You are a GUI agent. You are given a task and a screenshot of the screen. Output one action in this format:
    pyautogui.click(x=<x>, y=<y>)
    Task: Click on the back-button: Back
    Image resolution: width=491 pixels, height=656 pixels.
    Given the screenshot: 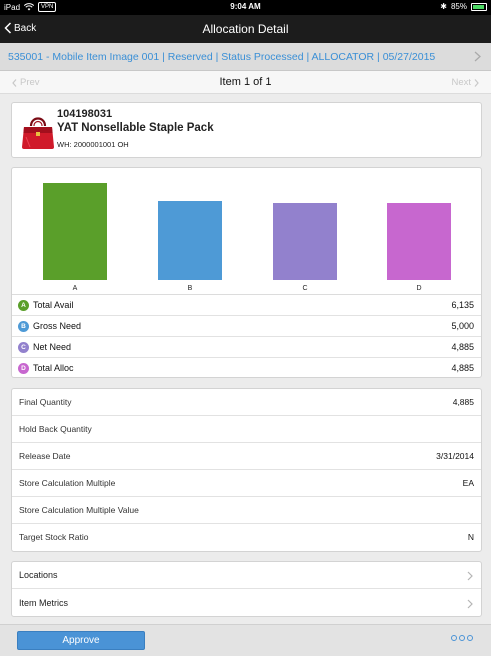 What is the action you would take?
    pyautogui.click(x=20, y=28)
    